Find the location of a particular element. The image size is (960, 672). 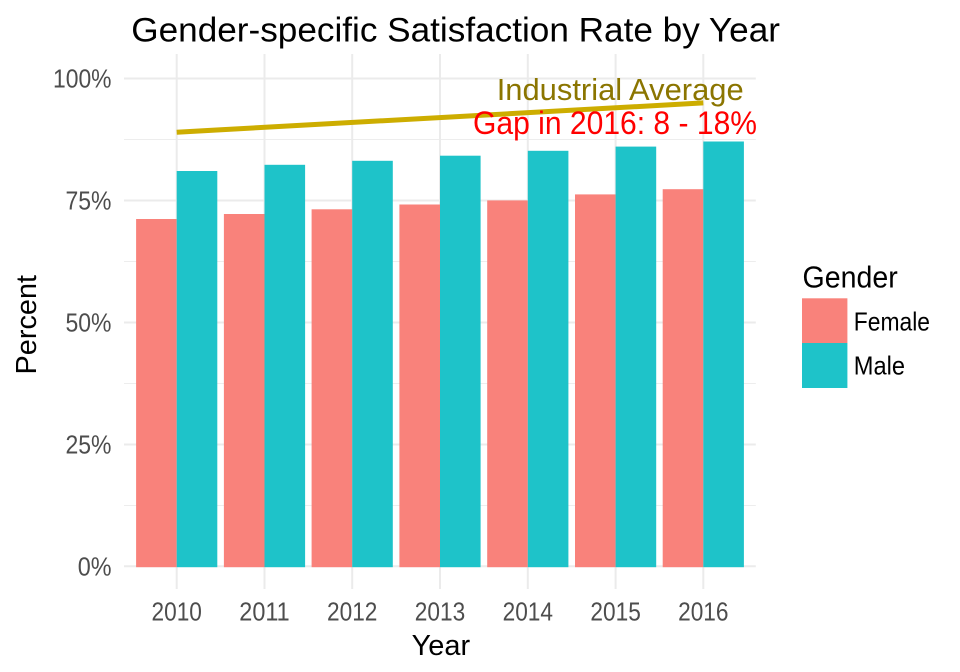

svg-text: 2016 is located at coordinates (703, 612).